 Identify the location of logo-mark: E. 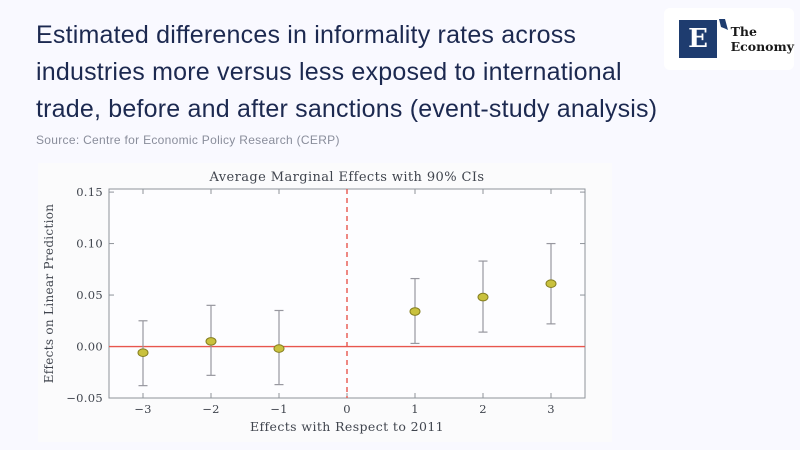
(703, 39).